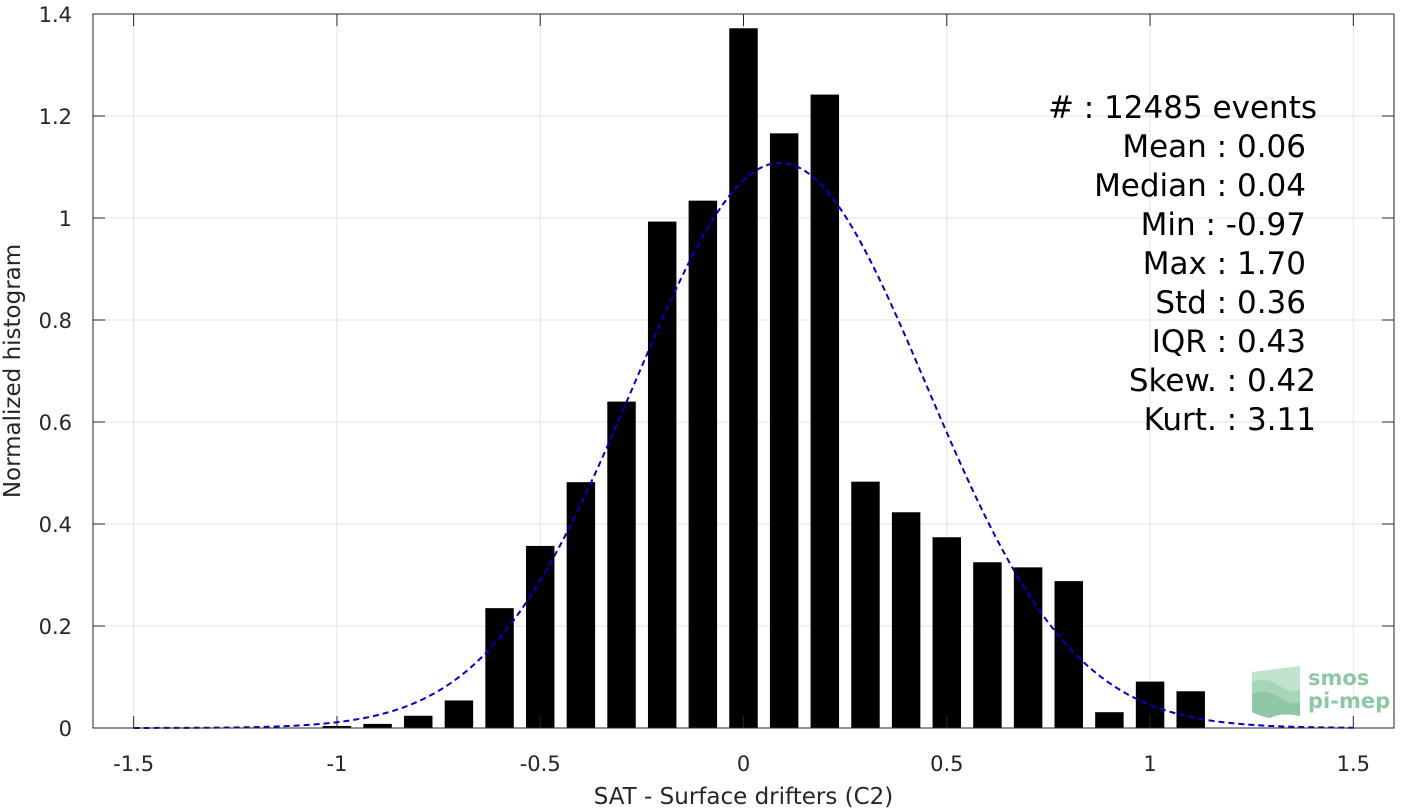  Describe the element at coordinates (1230, 303) in the screenshot. I see `stat-line: Std : 0.36` at that location.